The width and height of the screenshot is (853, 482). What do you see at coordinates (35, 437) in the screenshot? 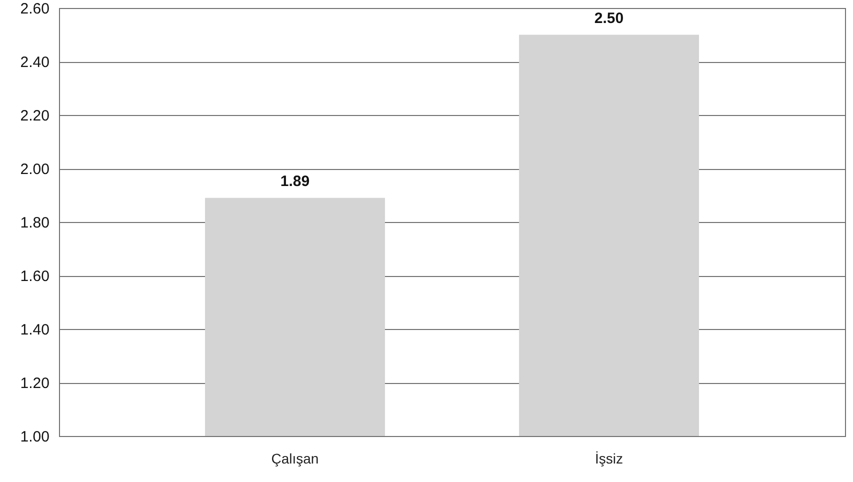
I see `y-tick-label: 1.00` at bounding box center [35, 437].